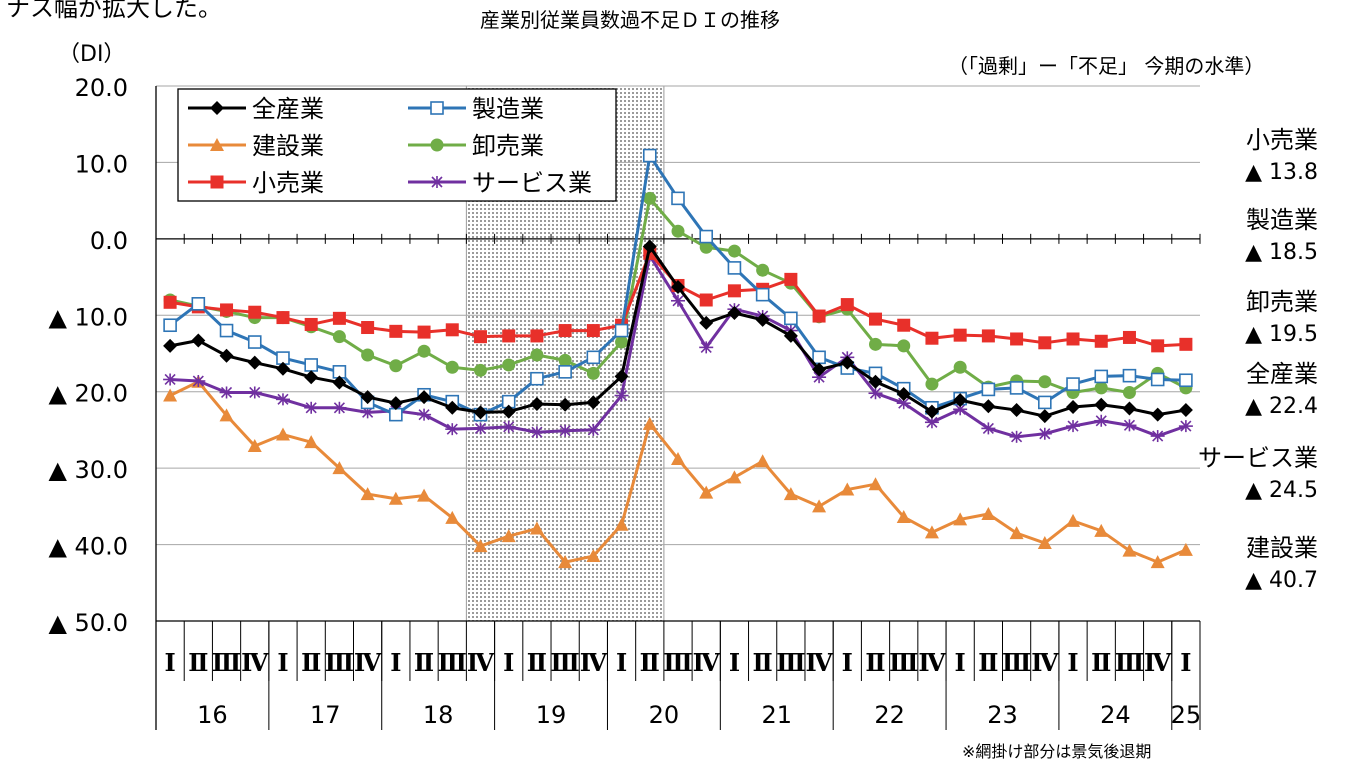 The image size is (1366, 770). Describe the element at coordinates (508, 146) in the screenshot. I see `legend-label: 卸売業` at that location.